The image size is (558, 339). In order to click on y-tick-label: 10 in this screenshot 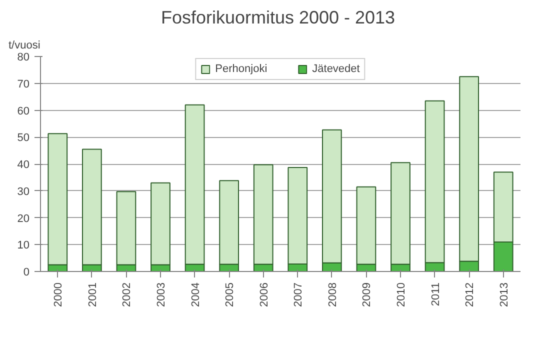, I will do `click(23, 246)`.